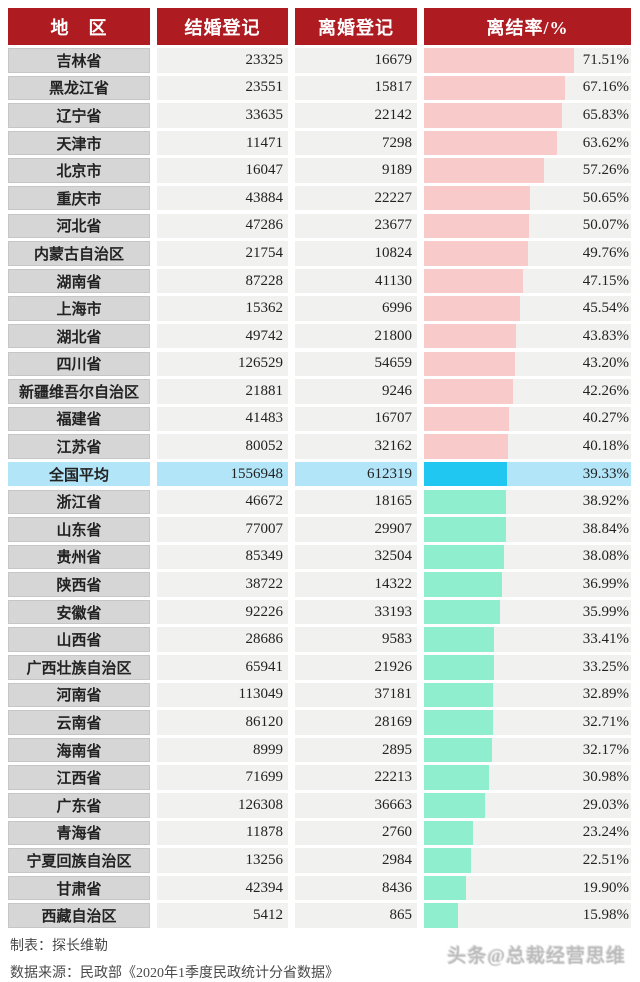 The width and height of the screenshot is (640, 982). Describe the element at coordinates (605, 915) in the screenshot. I see `ratio-value: 15.98%` at that location.